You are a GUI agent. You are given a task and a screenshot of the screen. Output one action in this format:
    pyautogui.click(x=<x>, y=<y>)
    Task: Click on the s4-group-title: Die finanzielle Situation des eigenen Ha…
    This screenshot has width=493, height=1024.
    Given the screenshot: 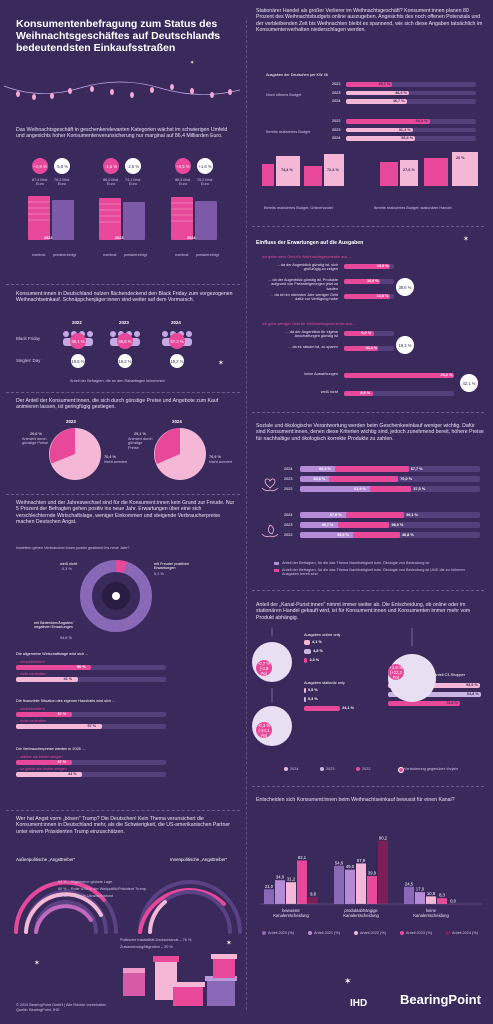 What is the action you would take?
    pyautogui.click(x=66, y=701)
    